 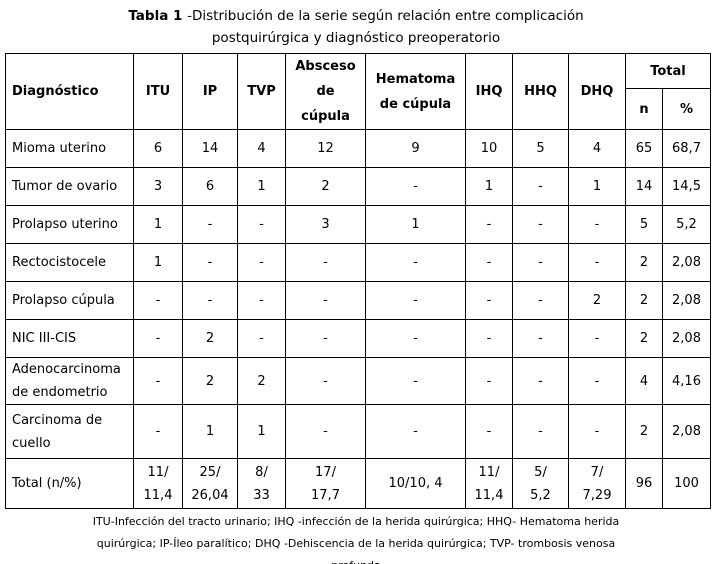 I want to click on n-cell: 5, so click(x=644, y=224).